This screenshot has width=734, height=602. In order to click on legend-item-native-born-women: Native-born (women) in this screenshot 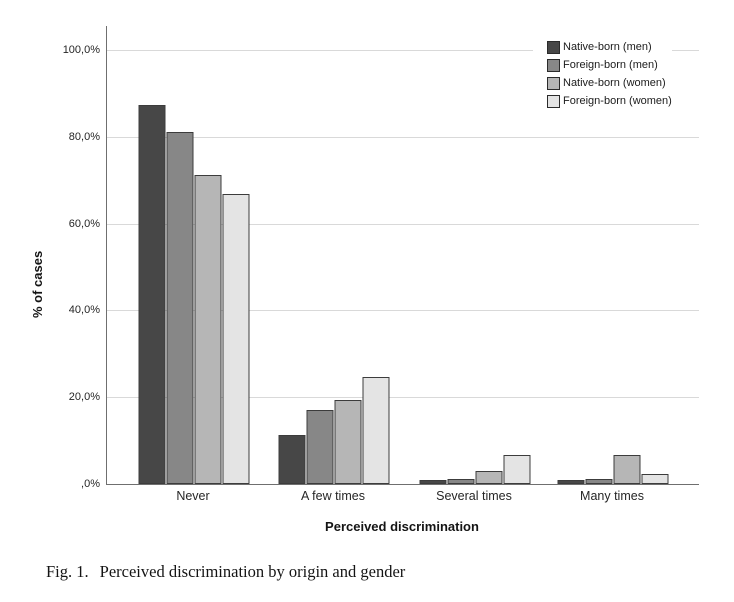, I will do `click(609, 83)`.